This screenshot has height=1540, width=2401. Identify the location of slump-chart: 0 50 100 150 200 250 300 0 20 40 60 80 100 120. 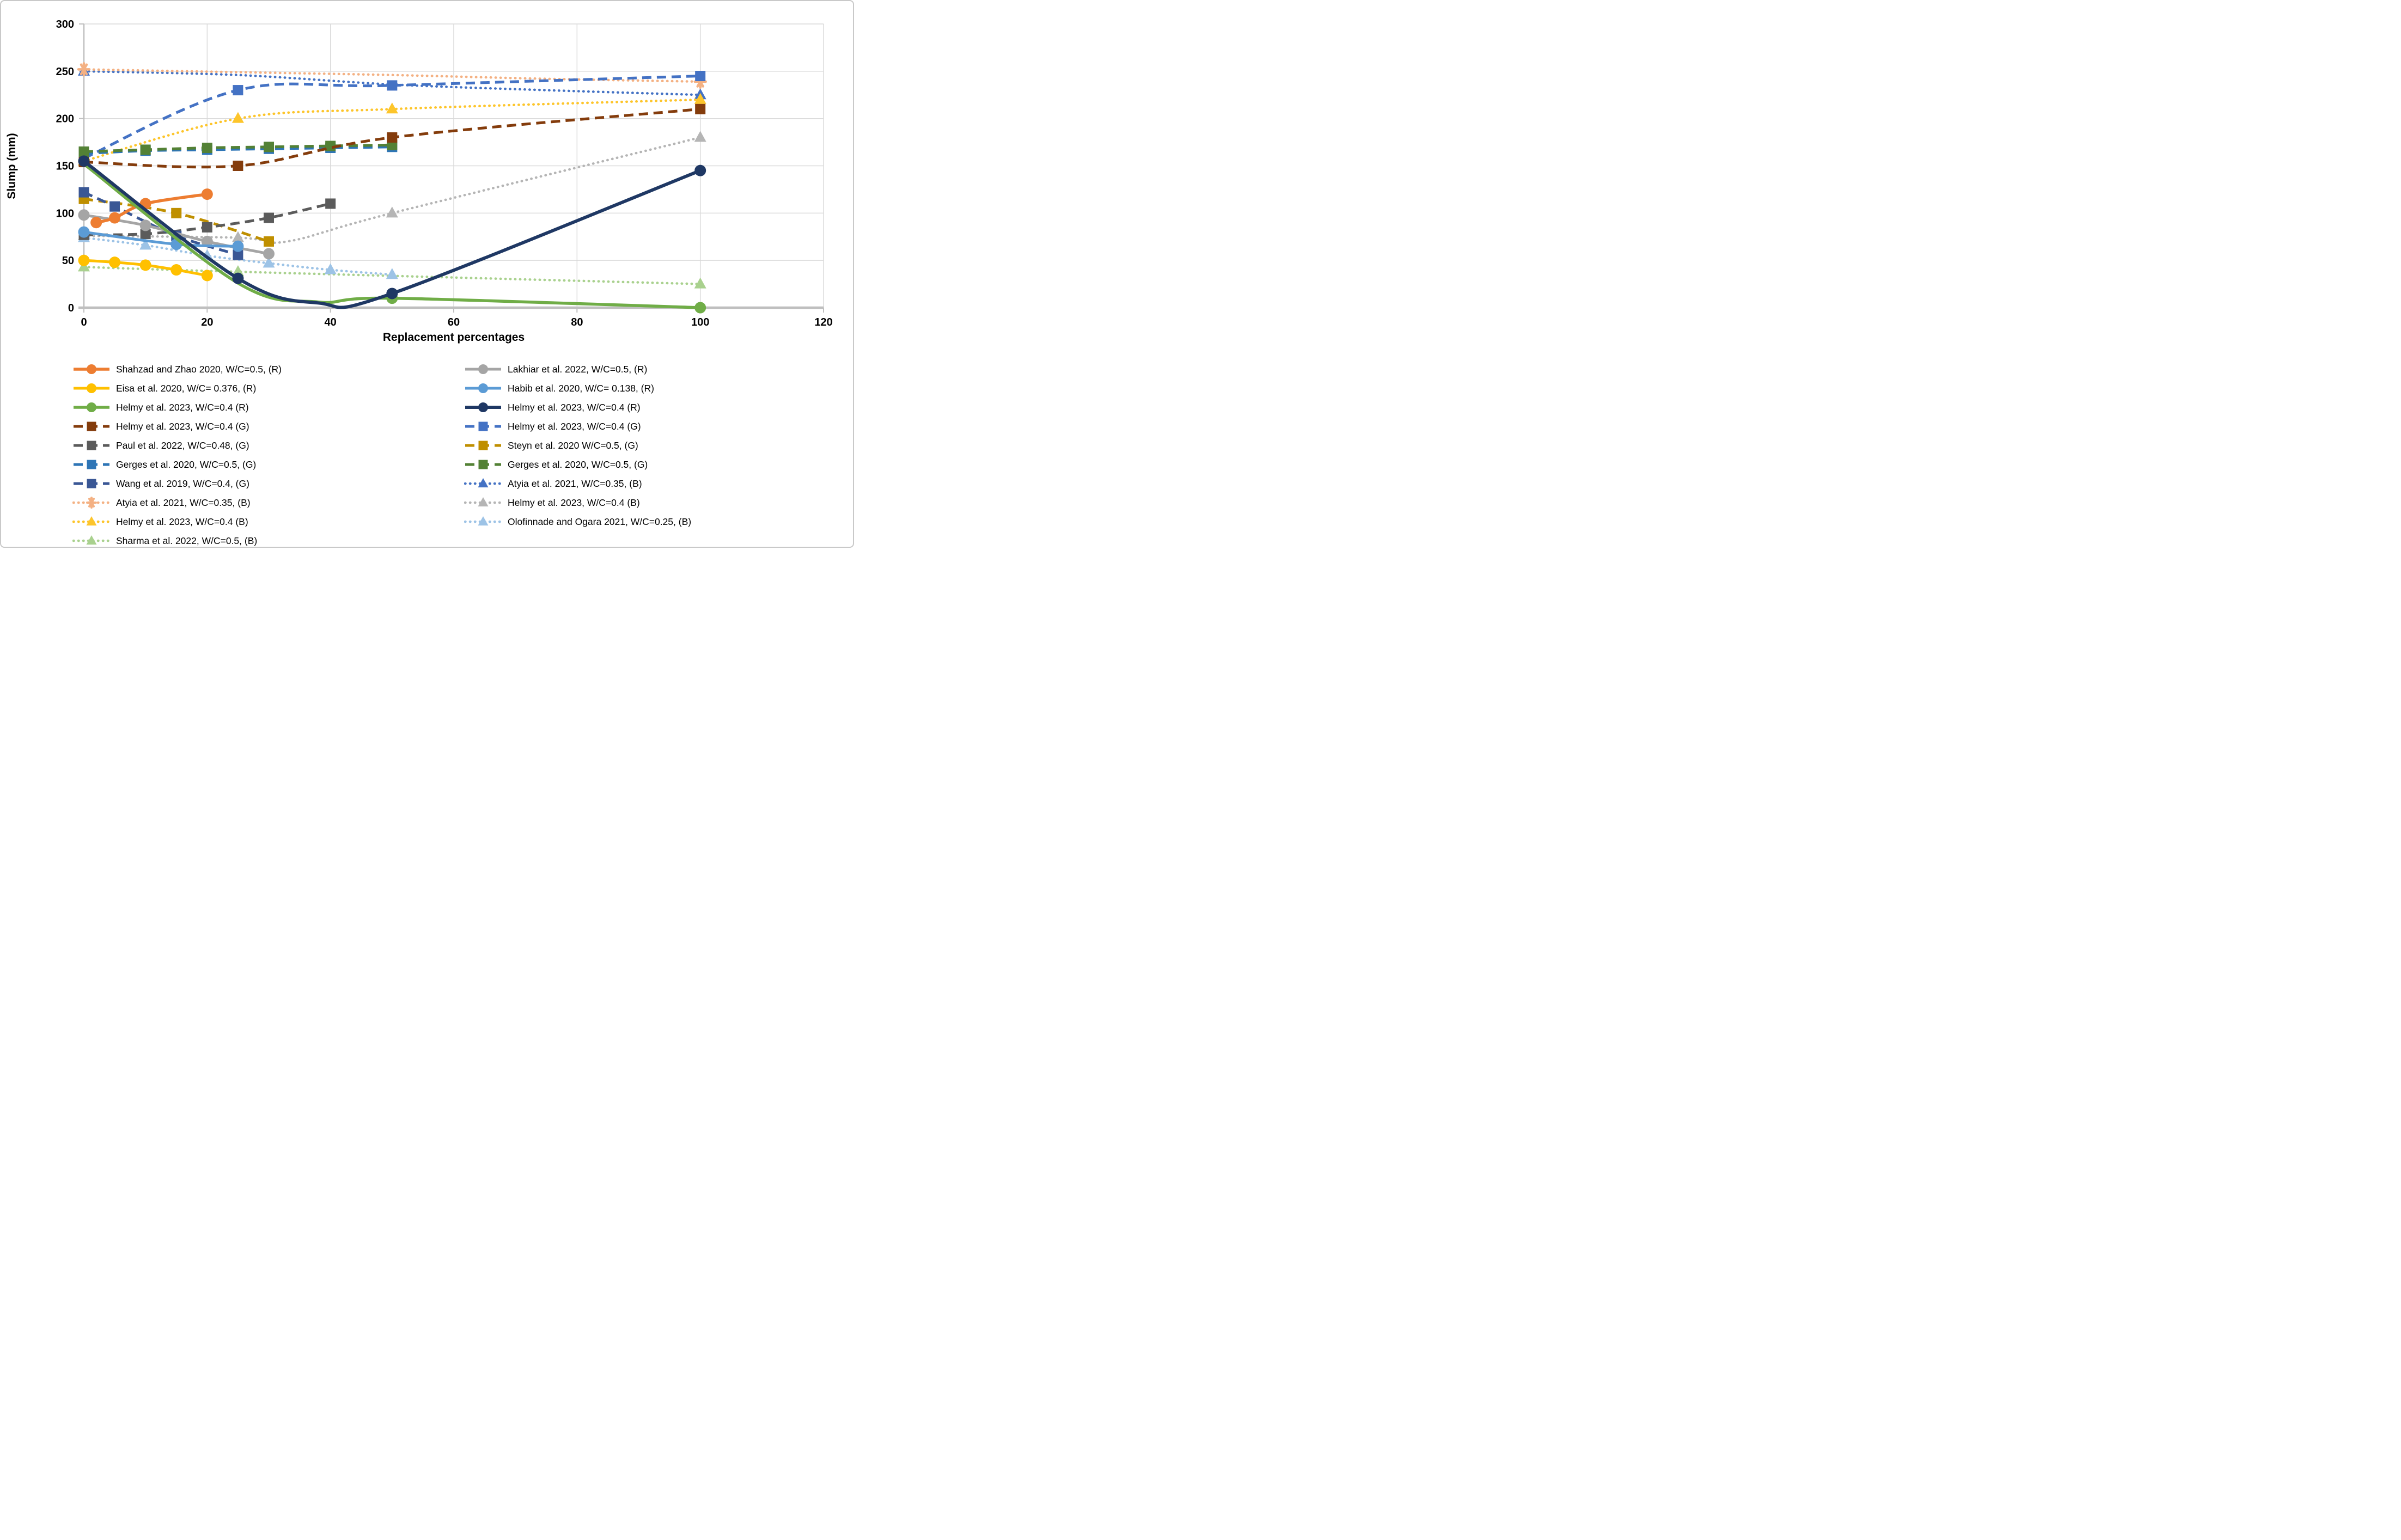
(445, 174).